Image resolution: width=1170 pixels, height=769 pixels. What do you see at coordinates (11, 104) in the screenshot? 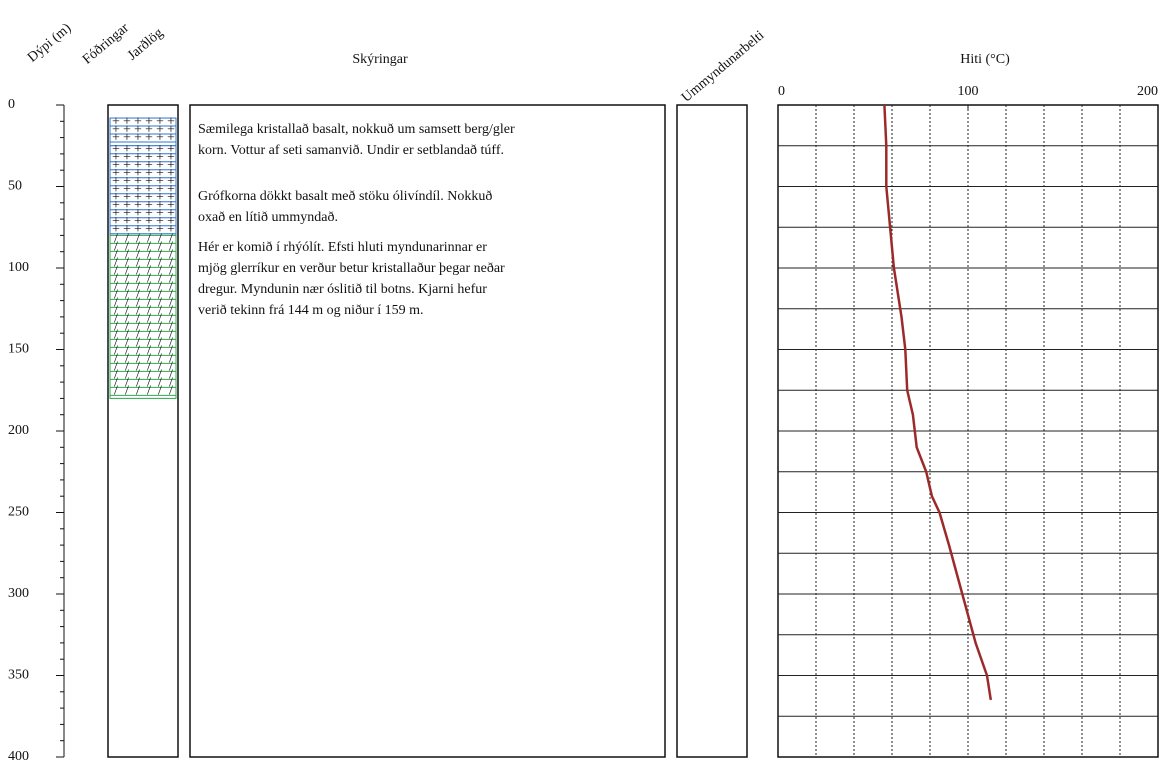
I see `y-tick-label: 0` at bounding box center [11, 104].